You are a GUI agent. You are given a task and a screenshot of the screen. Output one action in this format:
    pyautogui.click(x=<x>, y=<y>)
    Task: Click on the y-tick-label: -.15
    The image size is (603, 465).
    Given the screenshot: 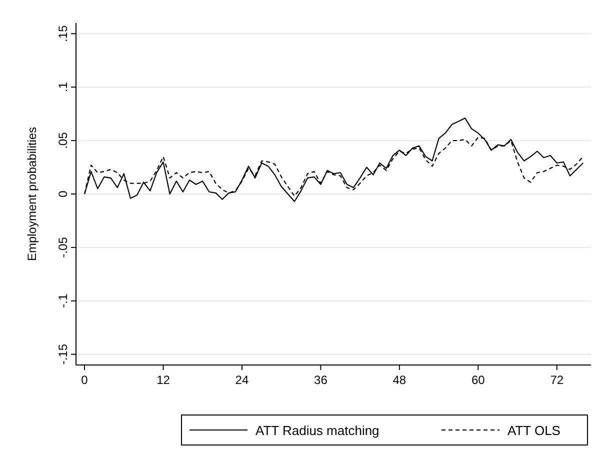 What is the action you would take?
    pyautogui.click(x=63, y=354)
    